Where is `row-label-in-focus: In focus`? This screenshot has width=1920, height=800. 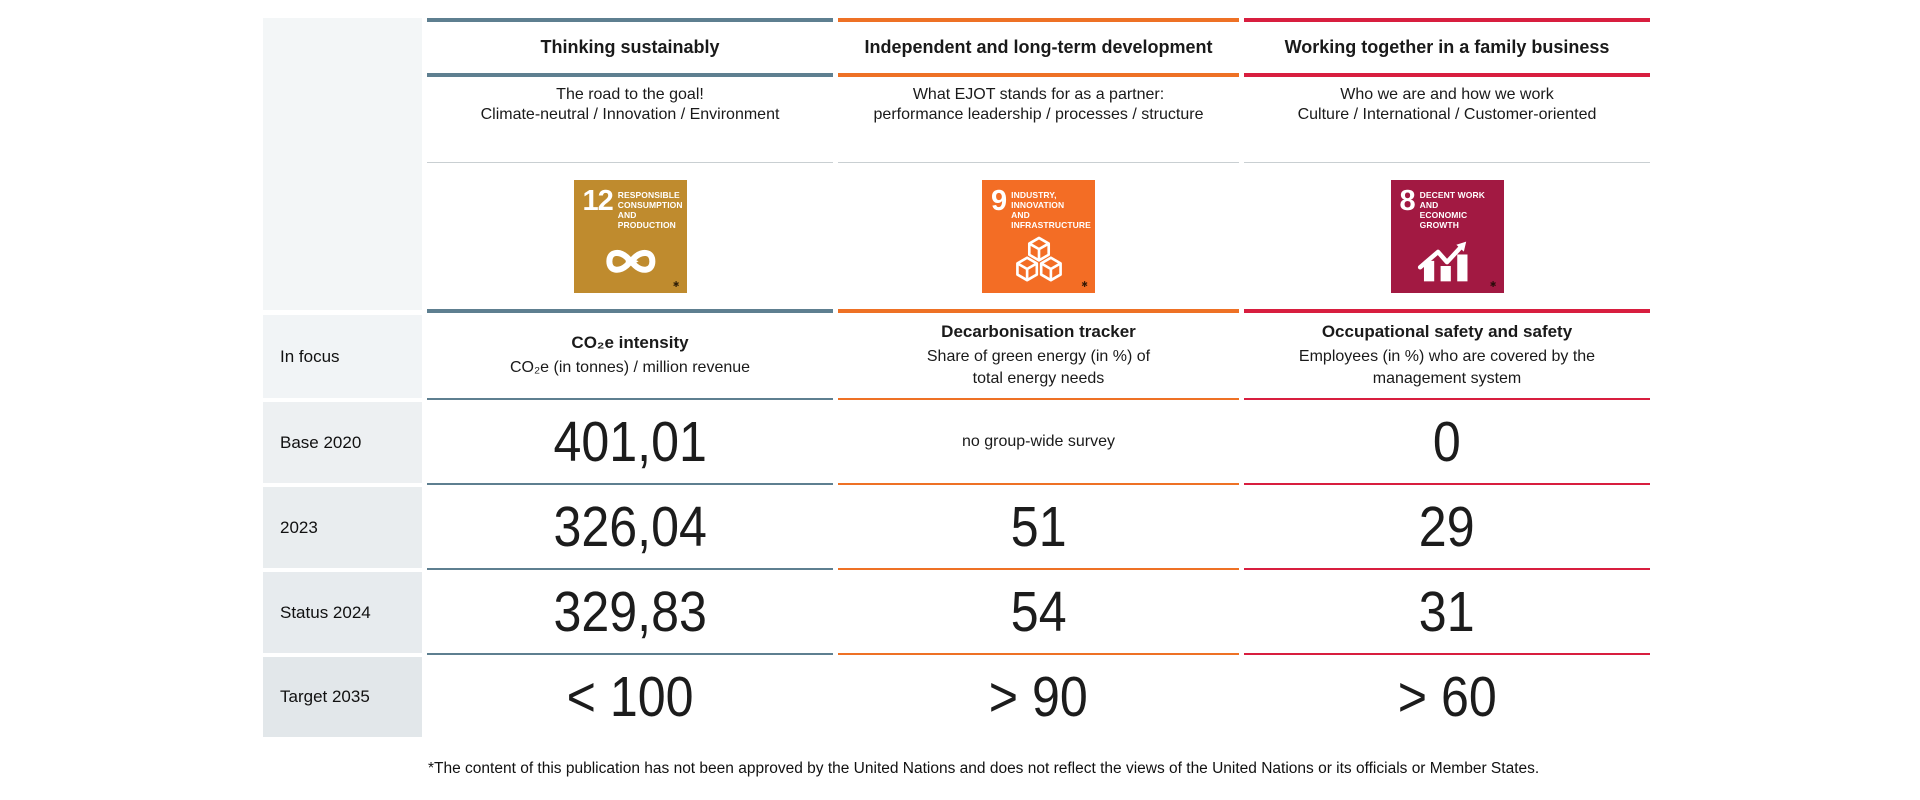
row-label-in-focus: In focus is located at coordinates (342, 356).